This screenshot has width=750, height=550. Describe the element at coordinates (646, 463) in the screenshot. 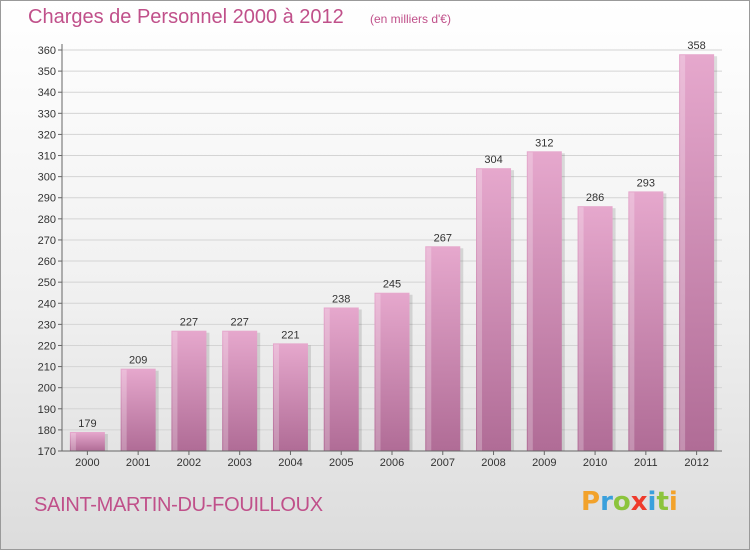

I see `x-tick-label: 2011` at that location.